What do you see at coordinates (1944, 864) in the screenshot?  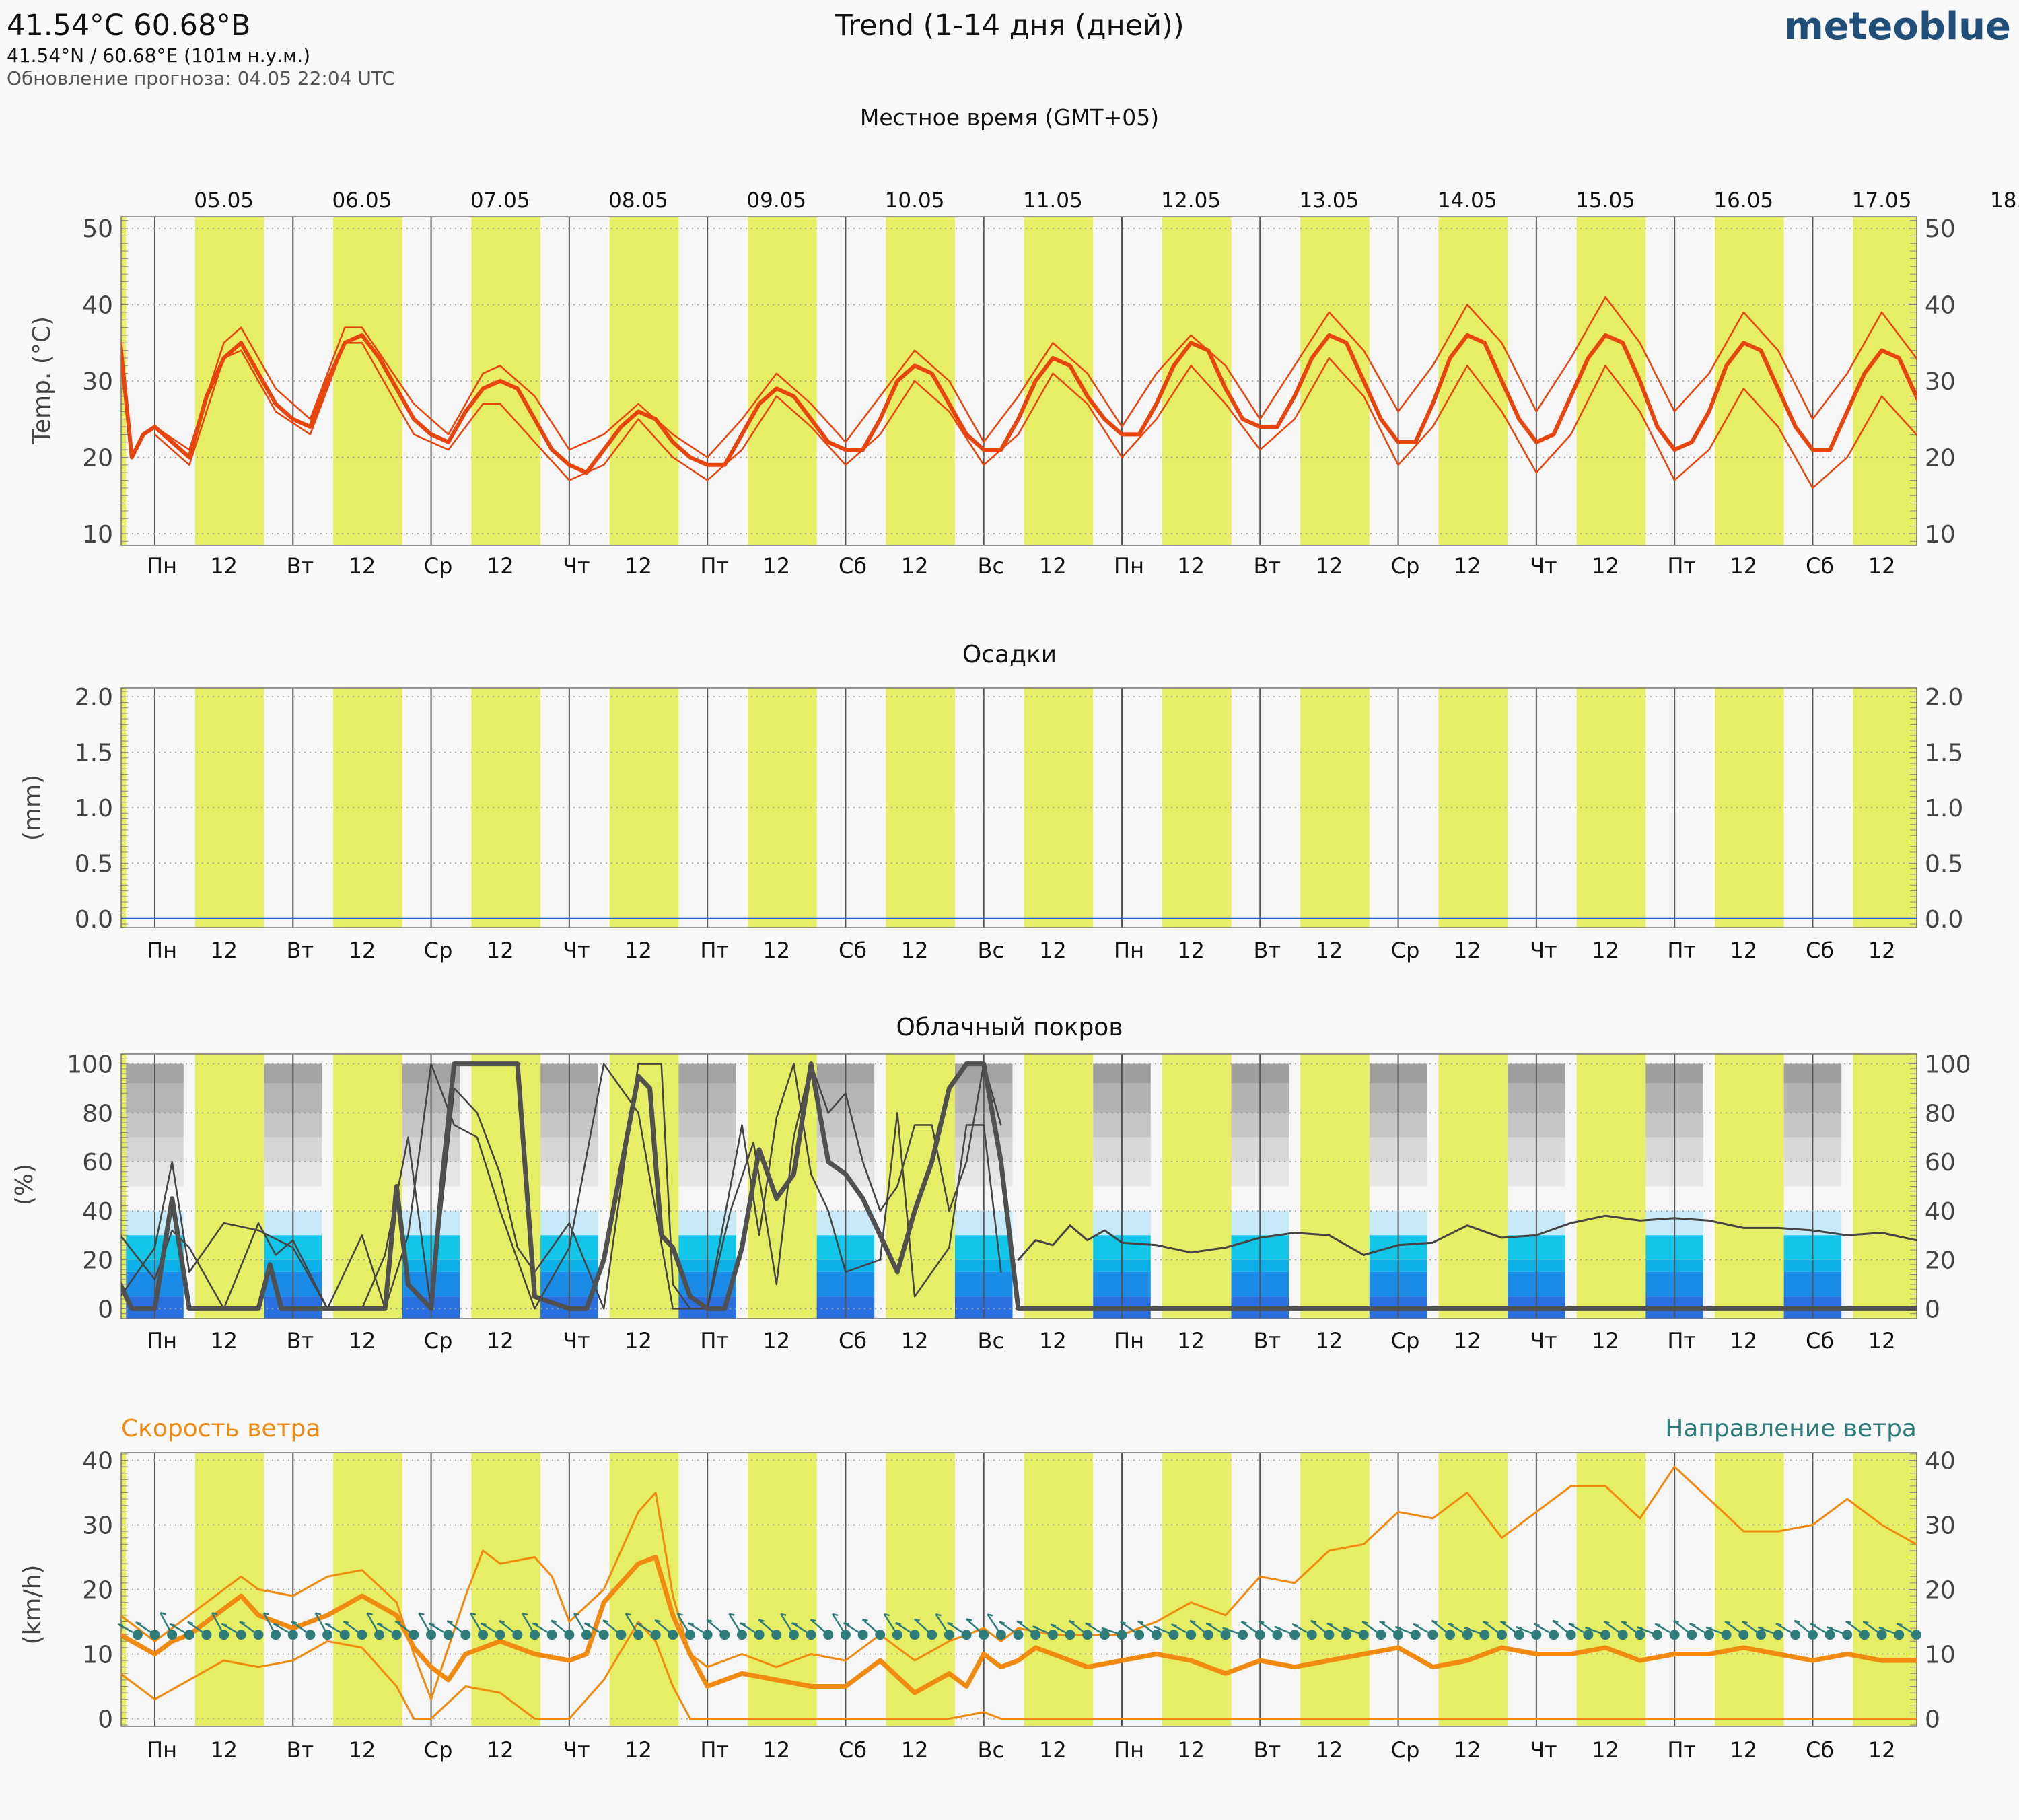 I see `precip-tick-right: 0.5` at bounding box center [1944, 864].